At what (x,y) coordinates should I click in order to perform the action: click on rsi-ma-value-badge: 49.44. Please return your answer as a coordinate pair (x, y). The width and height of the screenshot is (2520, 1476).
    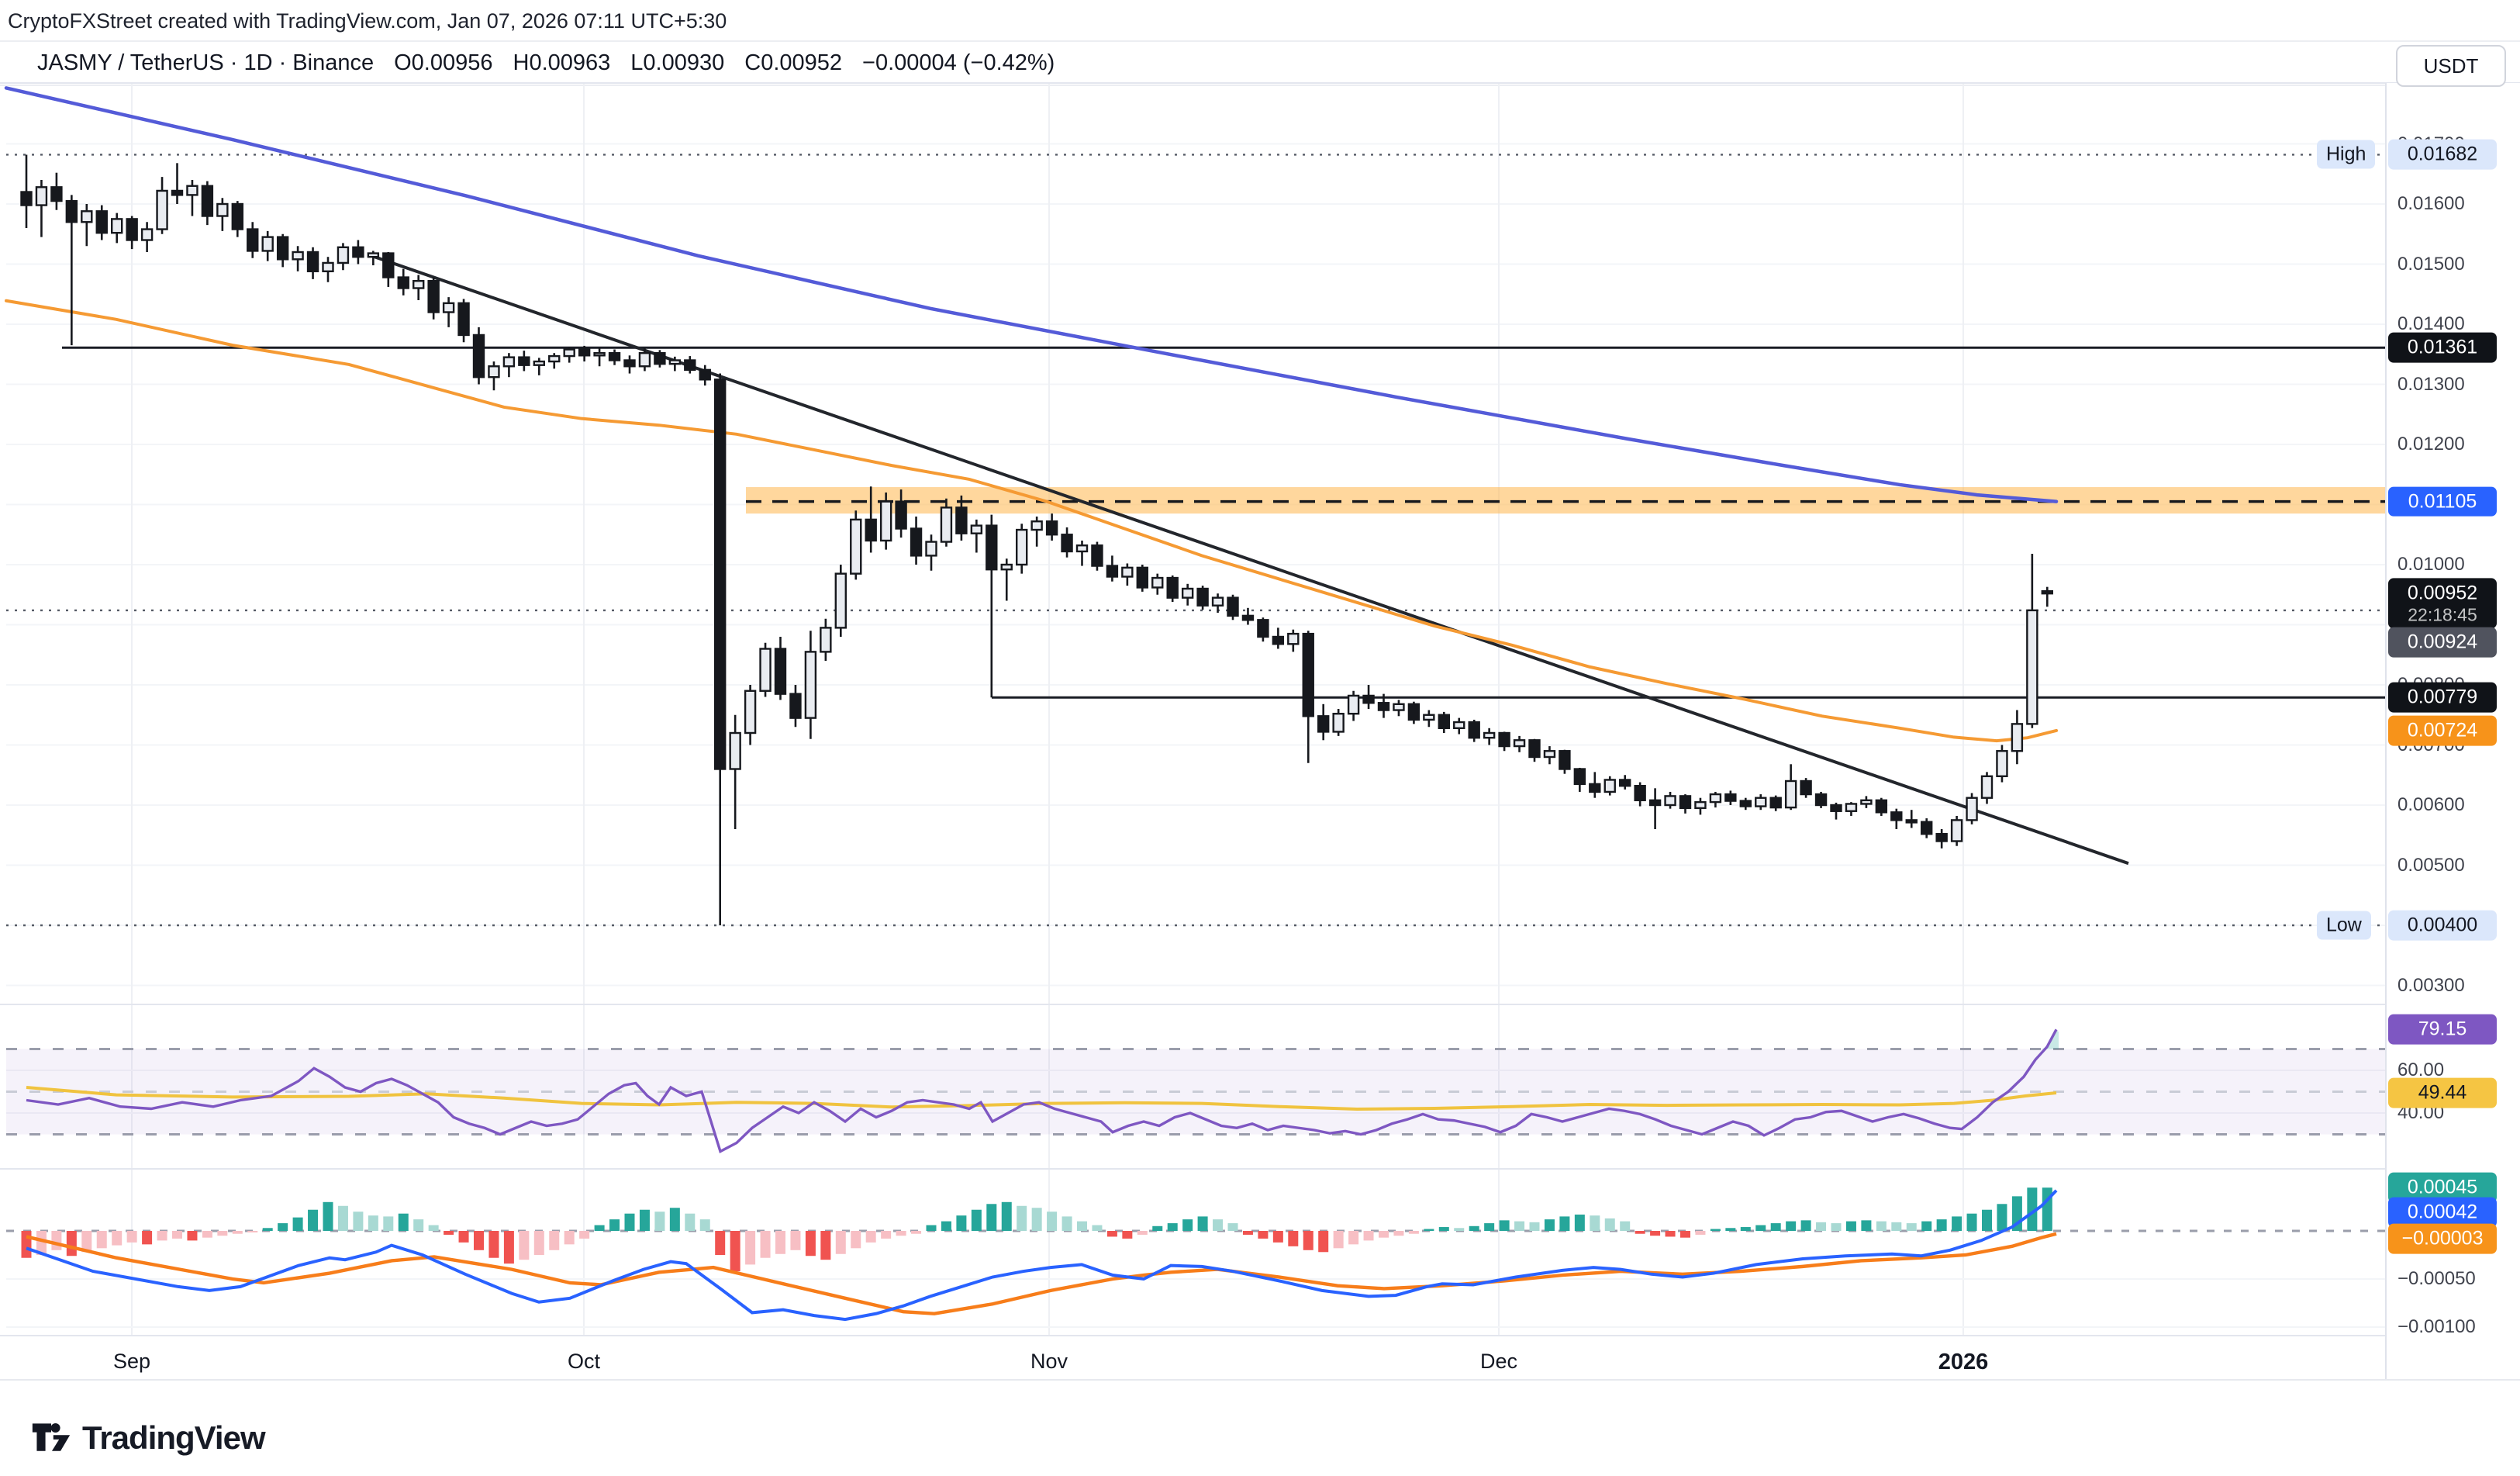
    Looking at the image, I should click on (2442, 1092).